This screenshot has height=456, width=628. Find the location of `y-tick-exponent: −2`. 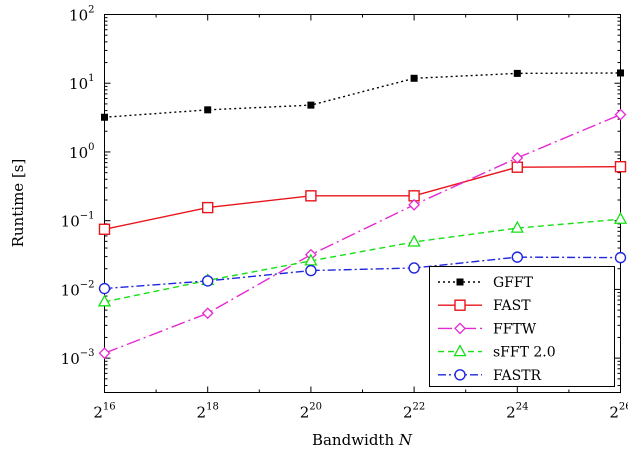

y-tick-exponent: −2 is located at coordinates (87, 284).